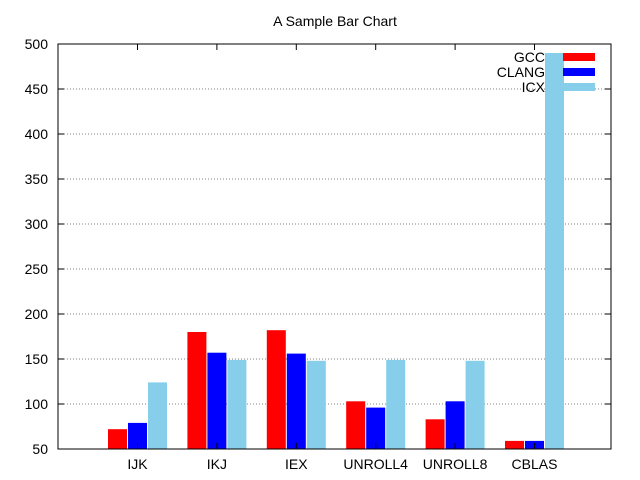 Image resolution: width=640 pixels, height=480 pixels. Describe the element at coordinates (40, 449) in the screenshot. I see `y-tick-label: 50` at that location.